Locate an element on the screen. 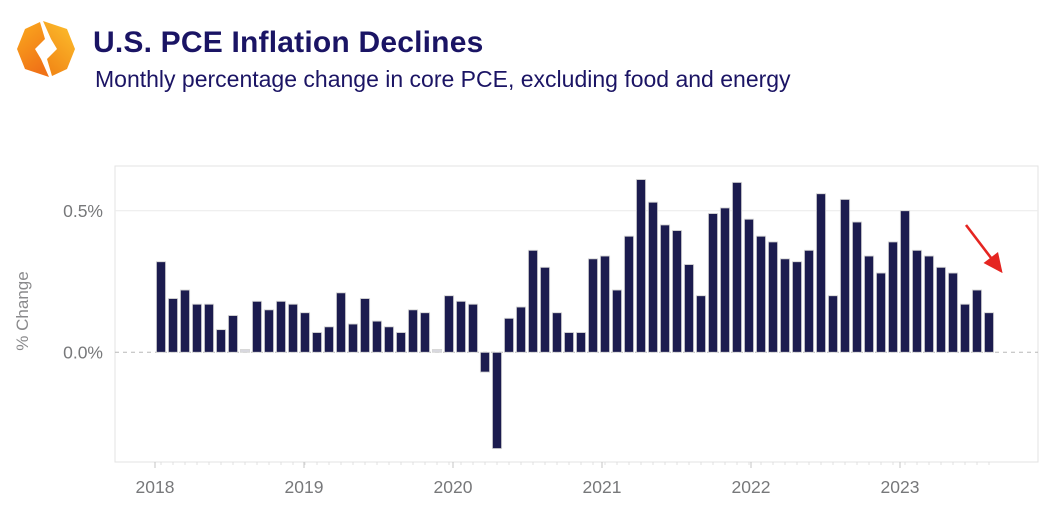  bar: Jan 2021: 0.33% is located at coordinates (593, 305).